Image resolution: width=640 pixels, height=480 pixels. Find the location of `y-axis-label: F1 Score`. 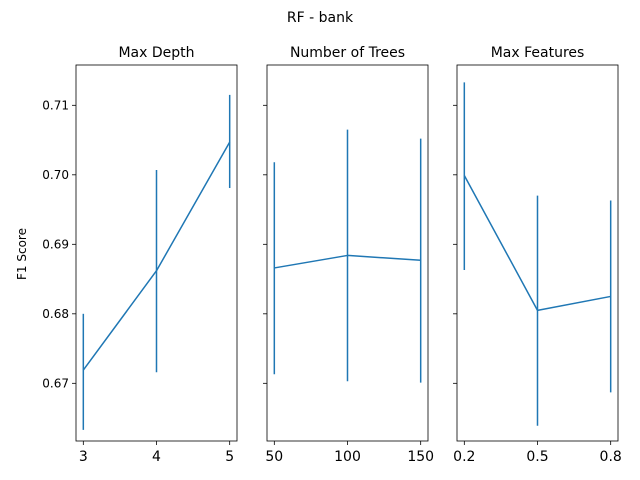

y-axis-label: F1 Score is located at coordinates (22, 254).